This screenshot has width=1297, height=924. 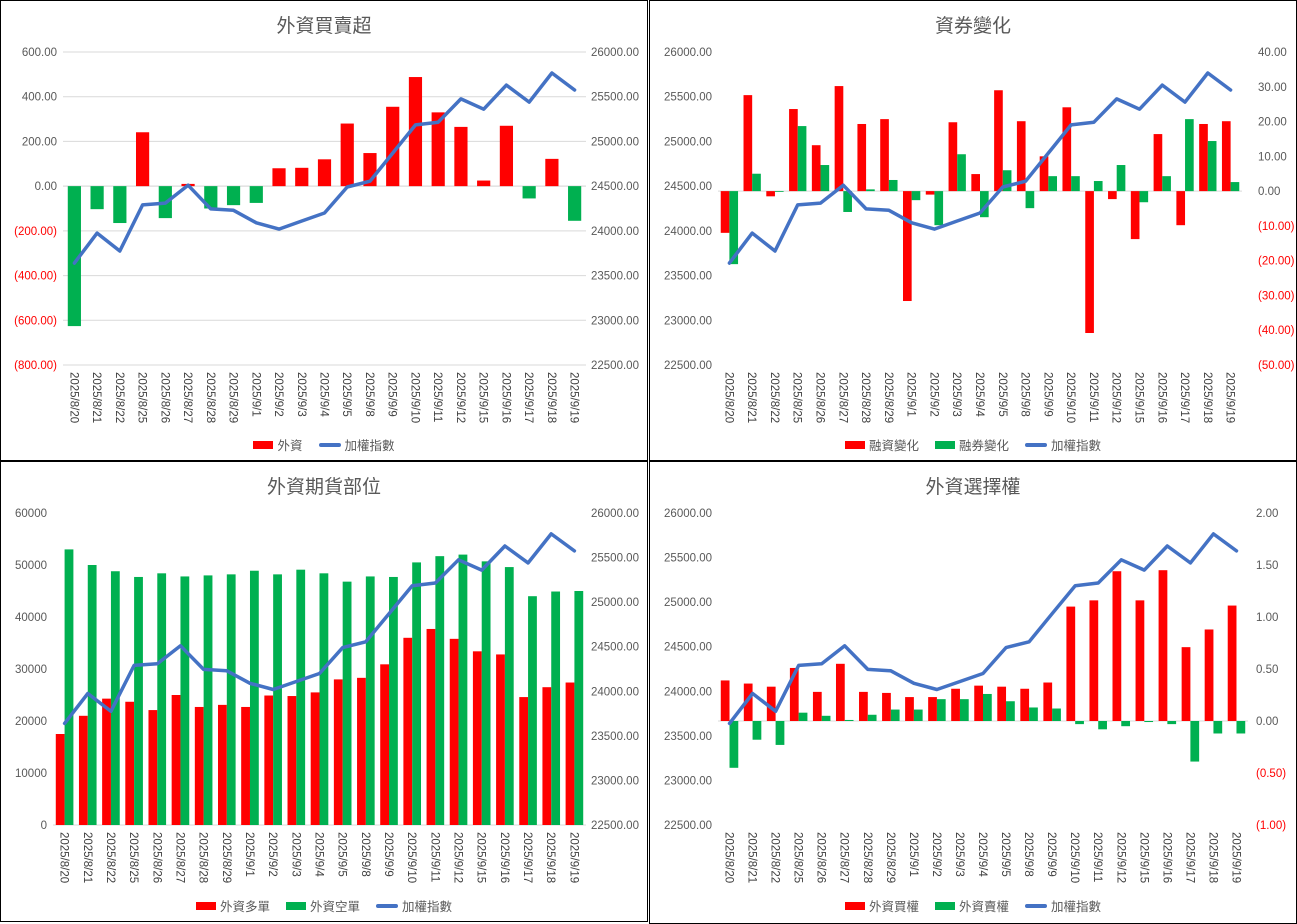 What do you see at coordinates (1267, 566) in the screenshot?
I see `right-axis-tick-label: 1.50` at bounding box center [1267, 566].